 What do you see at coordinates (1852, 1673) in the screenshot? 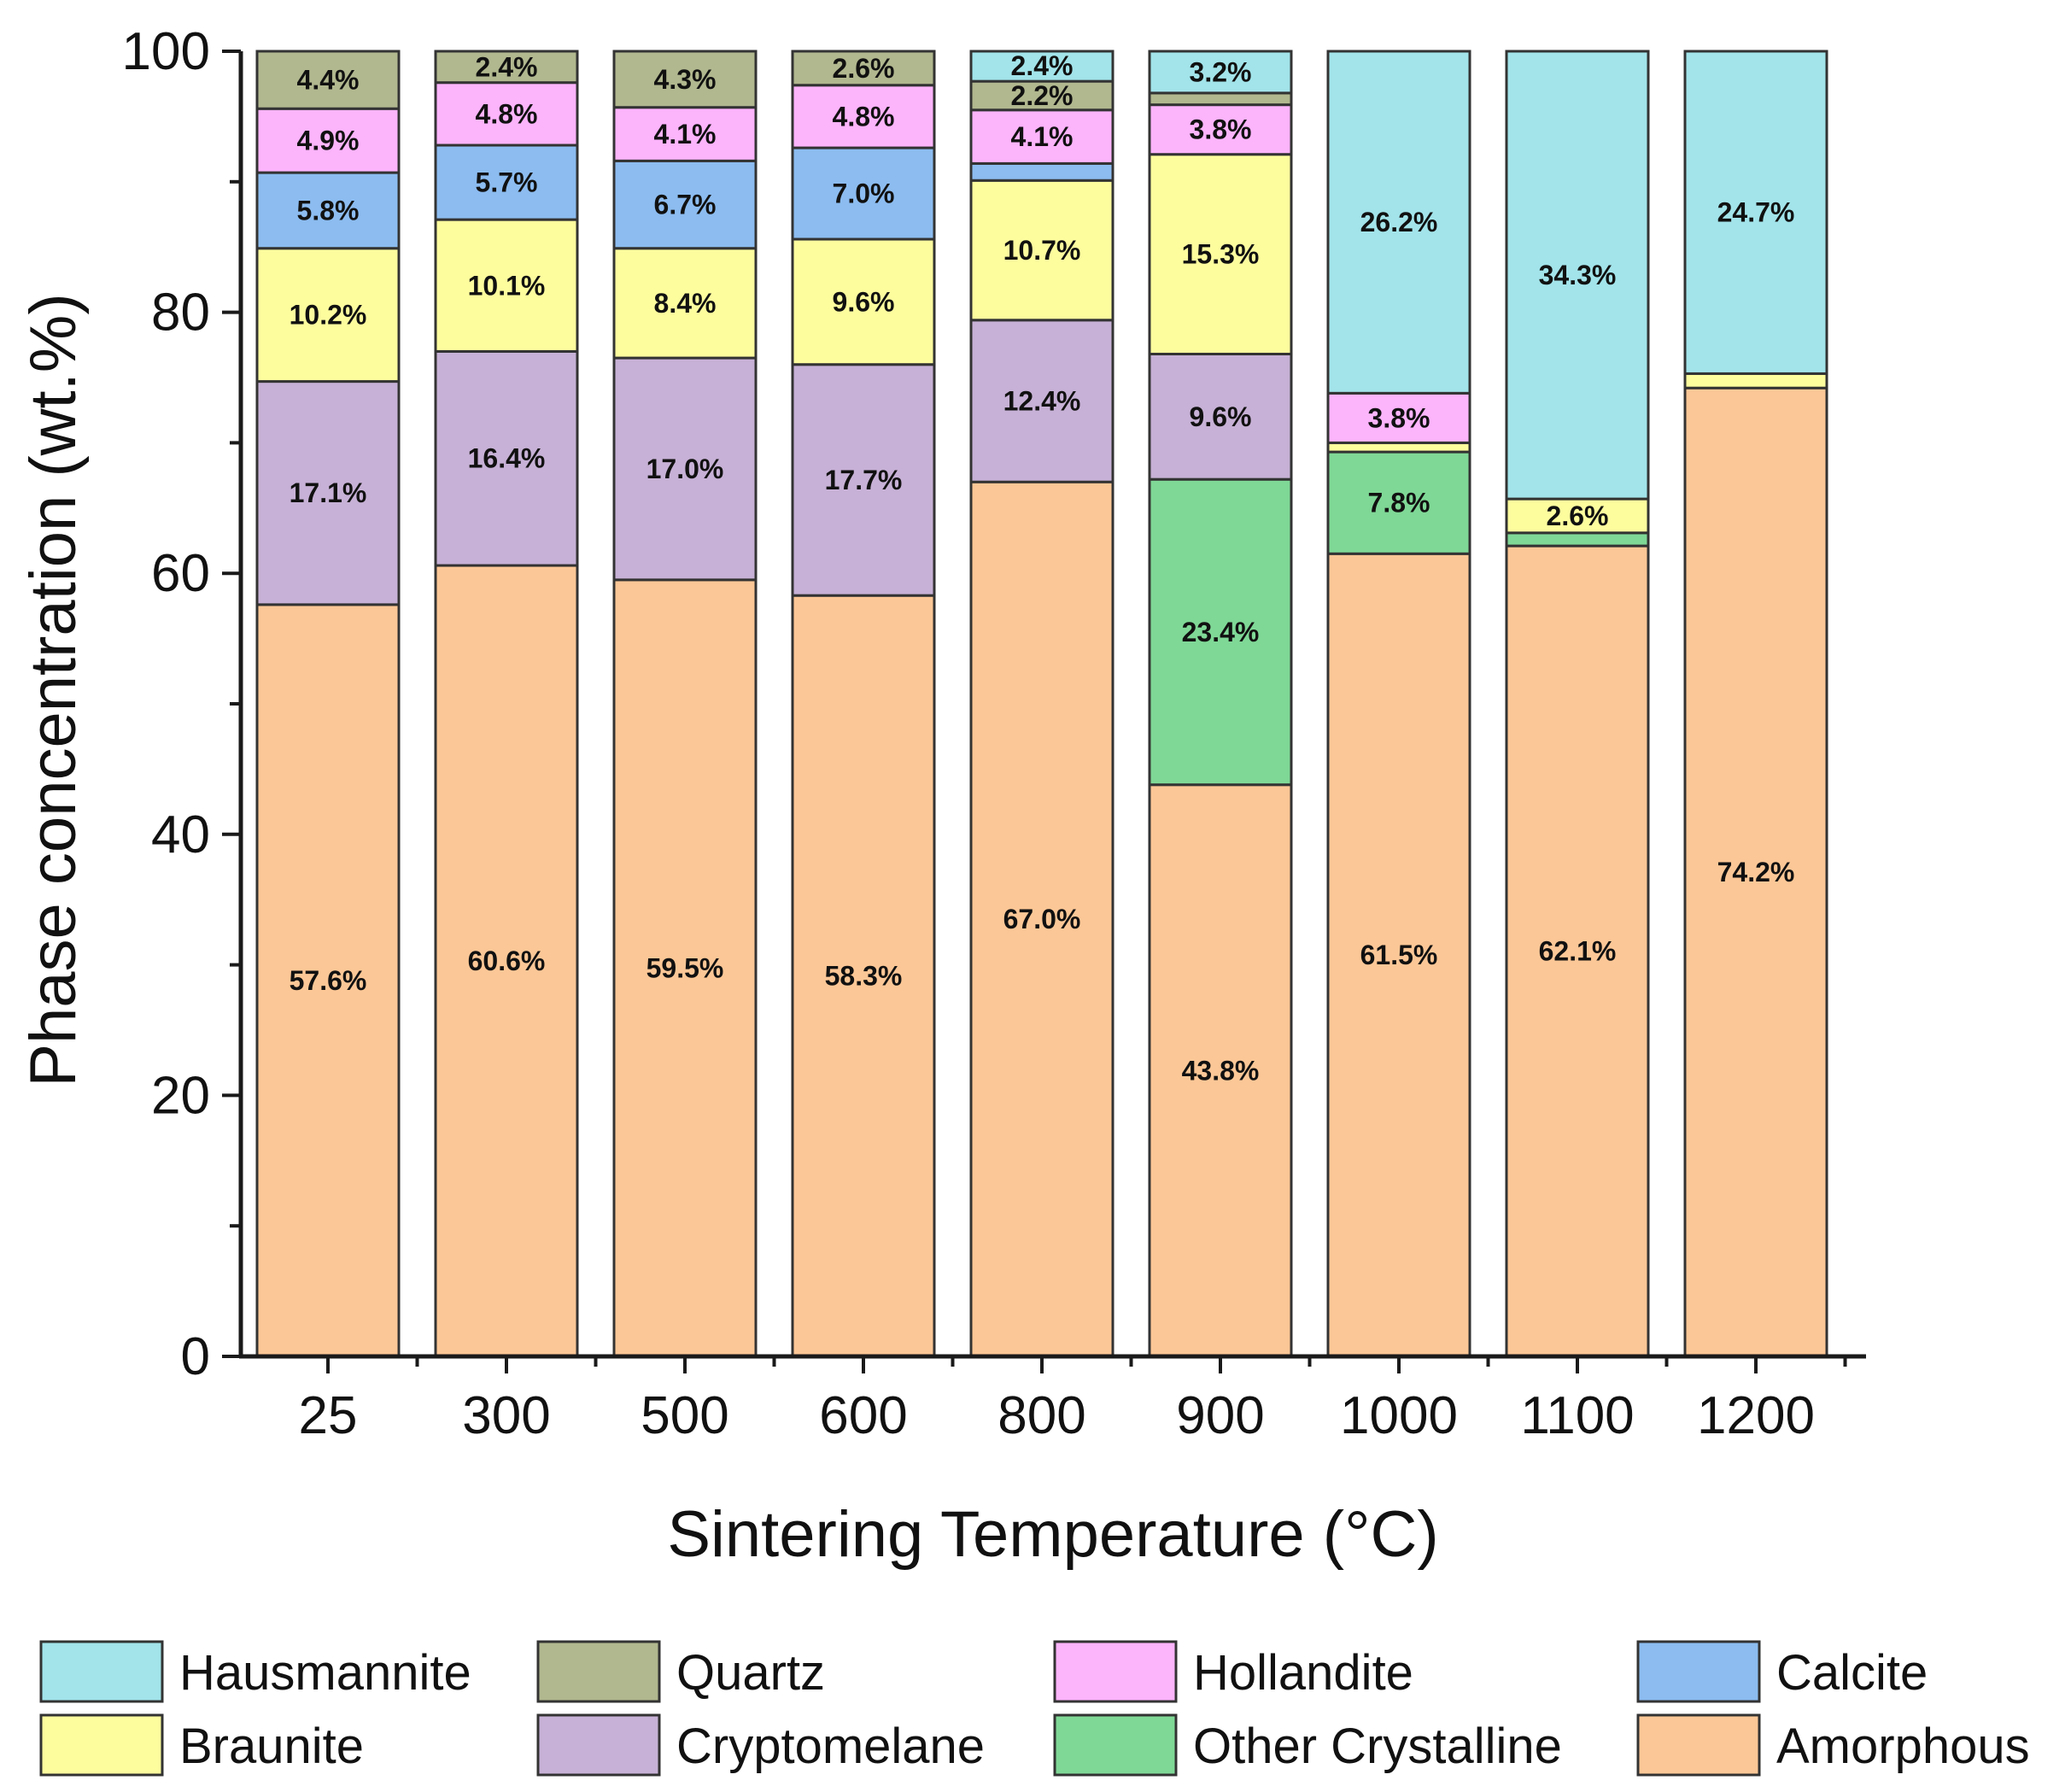
I see `legend-label-calcite: Calcite` at bounding box center [1852, 1673].